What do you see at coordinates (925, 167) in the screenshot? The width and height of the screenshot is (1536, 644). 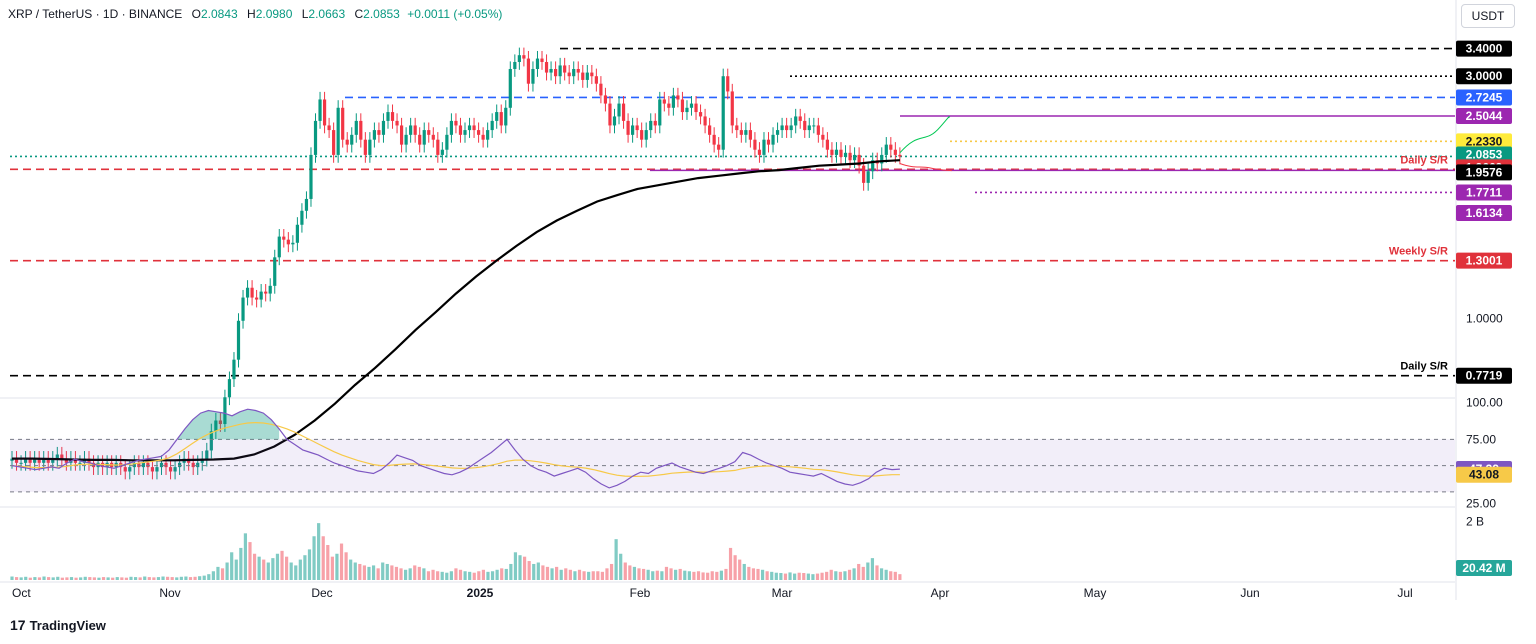 I see `forecast-down-path` at bounding box center [925, 167].